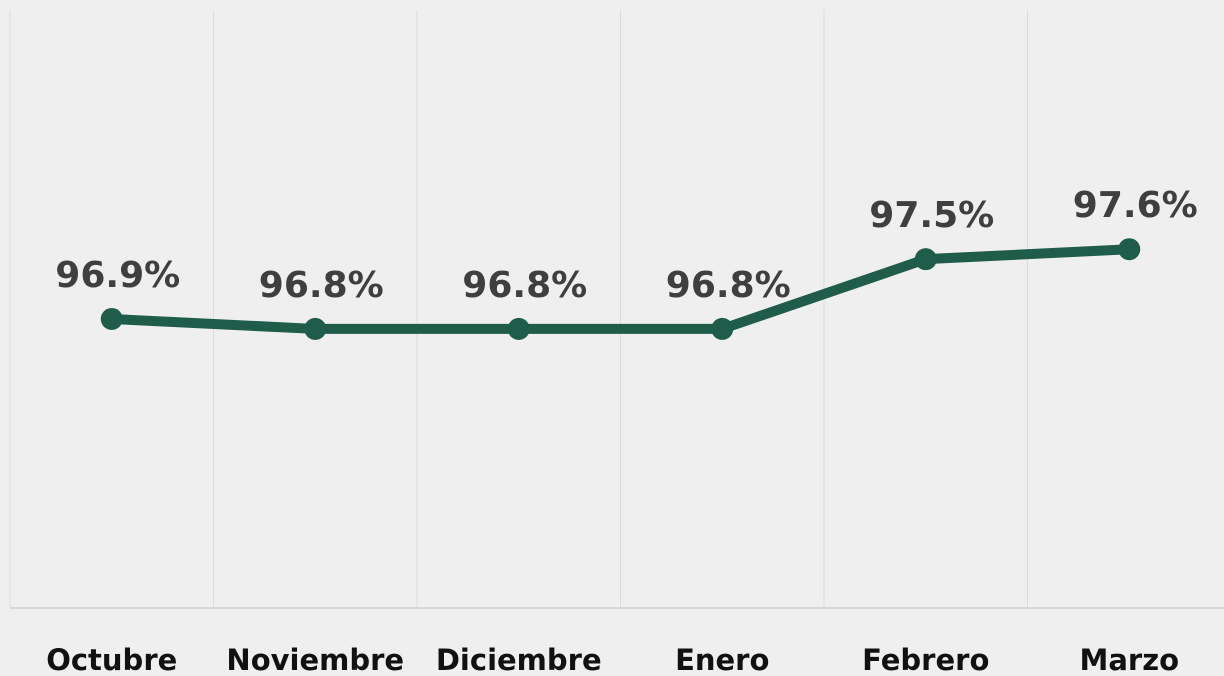 This screenshot has height=676, width=1224. What do you see at coordinates (117, 275) in the screenshot?
I see `data-label: 96.9%` at bounding box center [117, 275].